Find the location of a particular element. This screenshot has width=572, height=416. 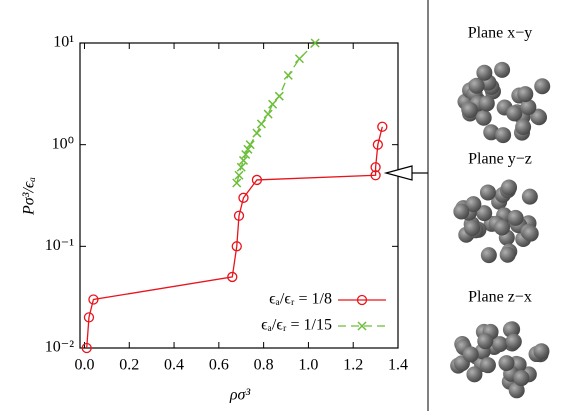

y-tick-label: 10⁻¹ is located at coordinates (59, 245).